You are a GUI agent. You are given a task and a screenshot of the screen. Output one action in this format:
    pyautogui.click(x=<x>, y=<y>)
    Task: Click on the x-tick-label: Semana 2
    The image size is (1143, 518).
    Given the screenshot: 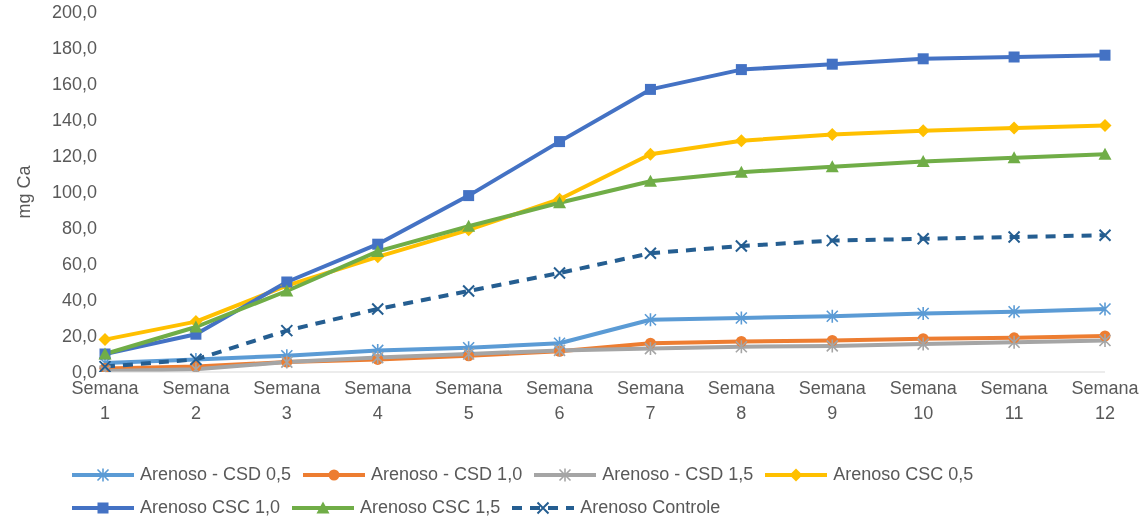 What is the action you would take?
    pyautogui.click(x=196, y=400)
    